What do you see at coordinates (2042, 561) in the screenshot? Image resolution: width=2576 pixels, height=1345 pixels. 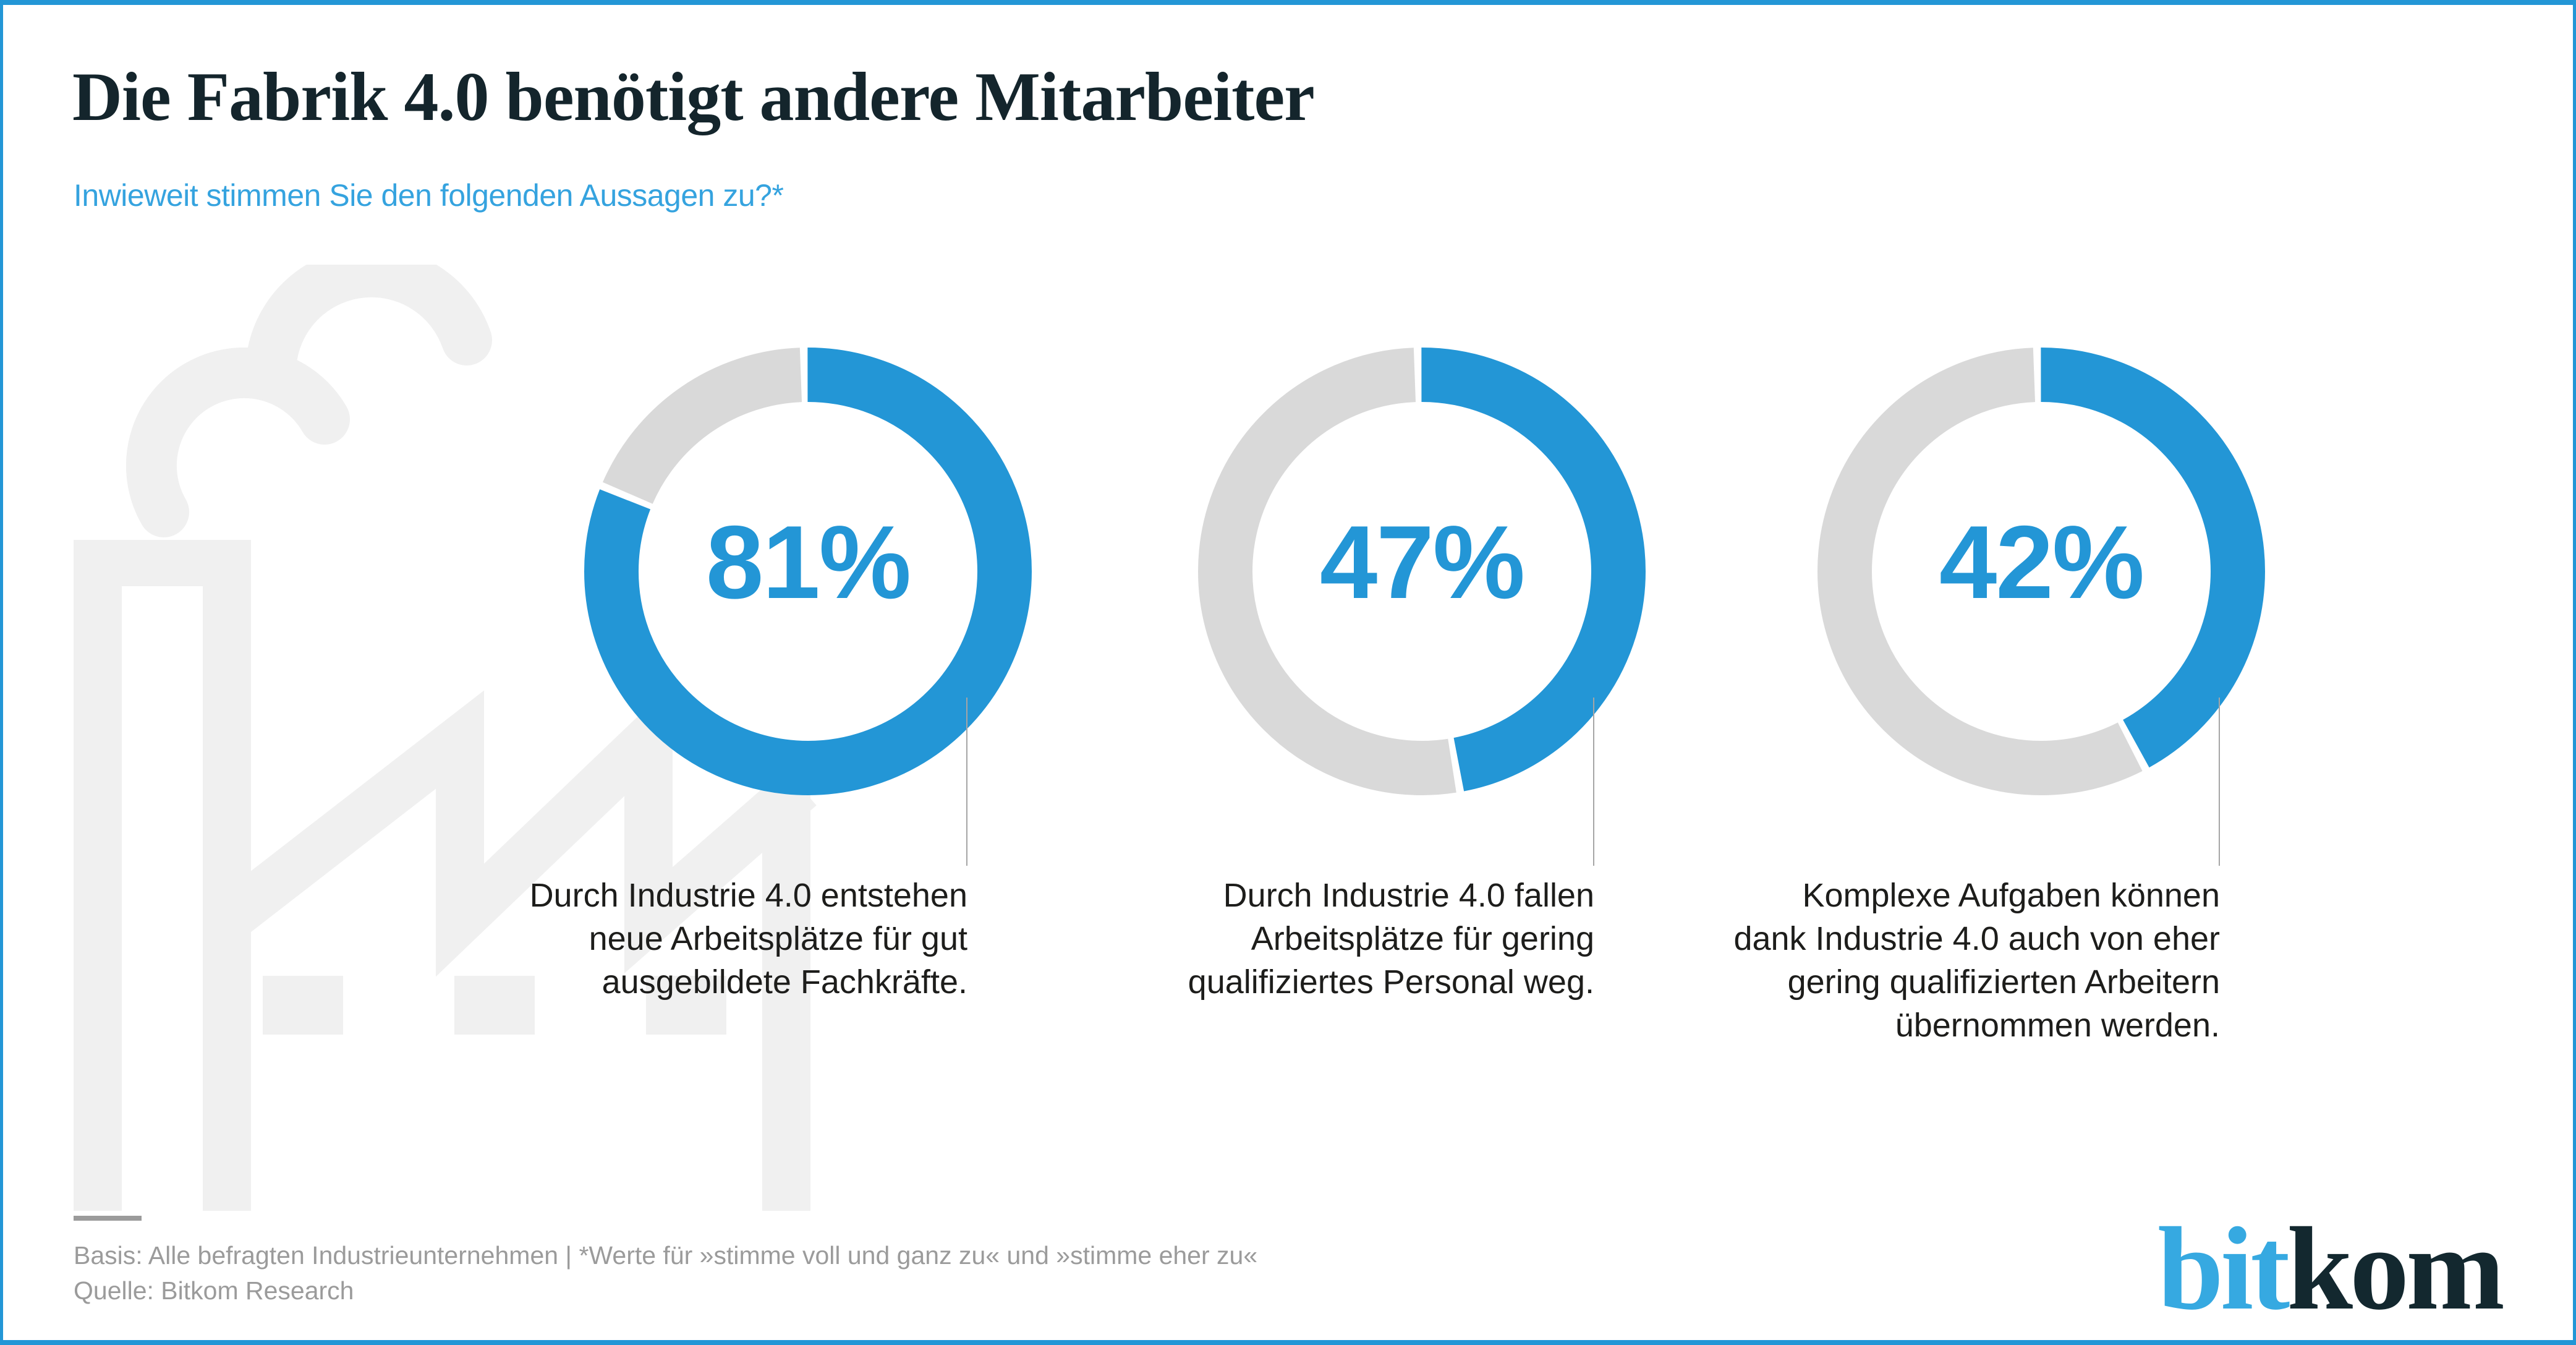 I see `donut-percent-label: 42%` at bounding box center [2042, 561].